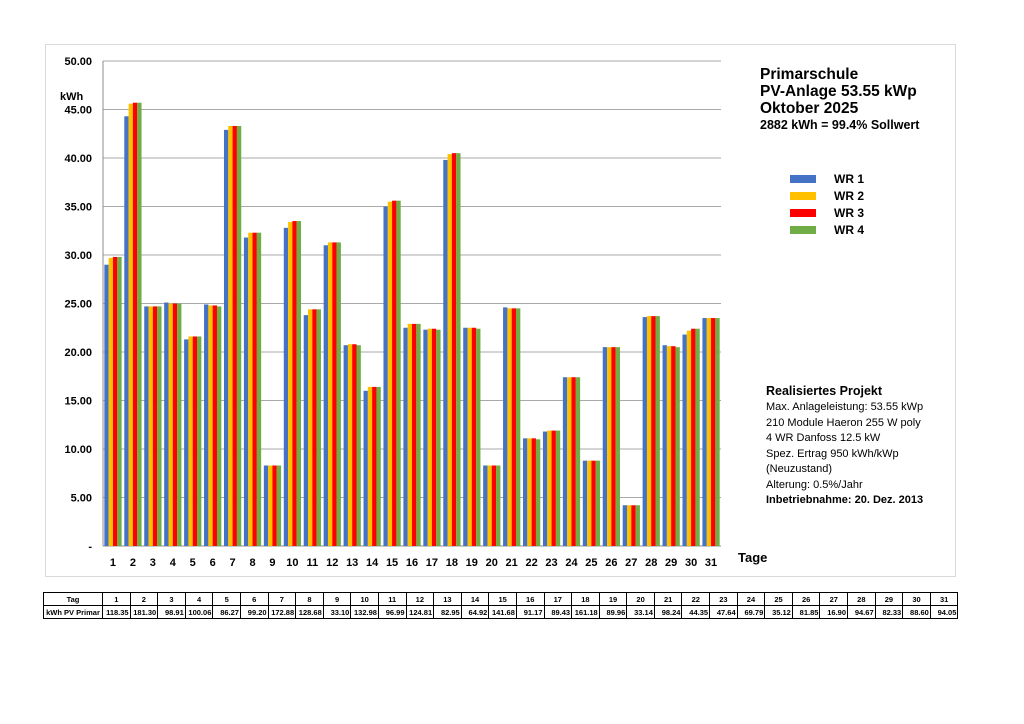 The image size is (1024, 724). I want to click on table-cell-value: 128.68, so click(309, 612).